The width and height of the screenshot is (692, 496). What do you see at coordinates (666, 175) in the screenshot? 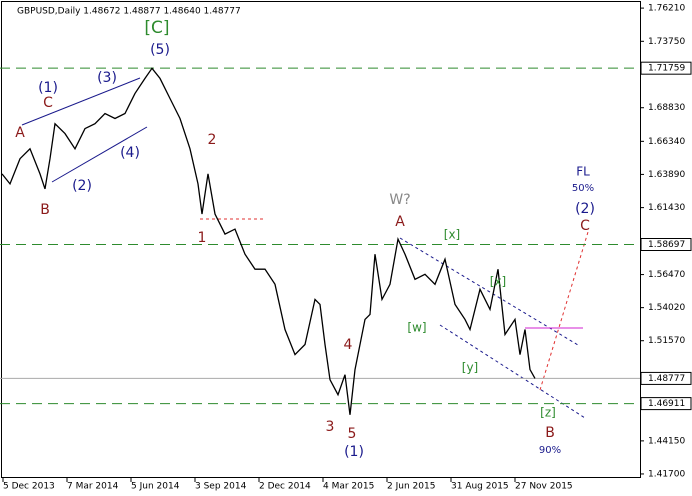
I see `y-tick-label: 1.63890` at bounding box center [666, 175].